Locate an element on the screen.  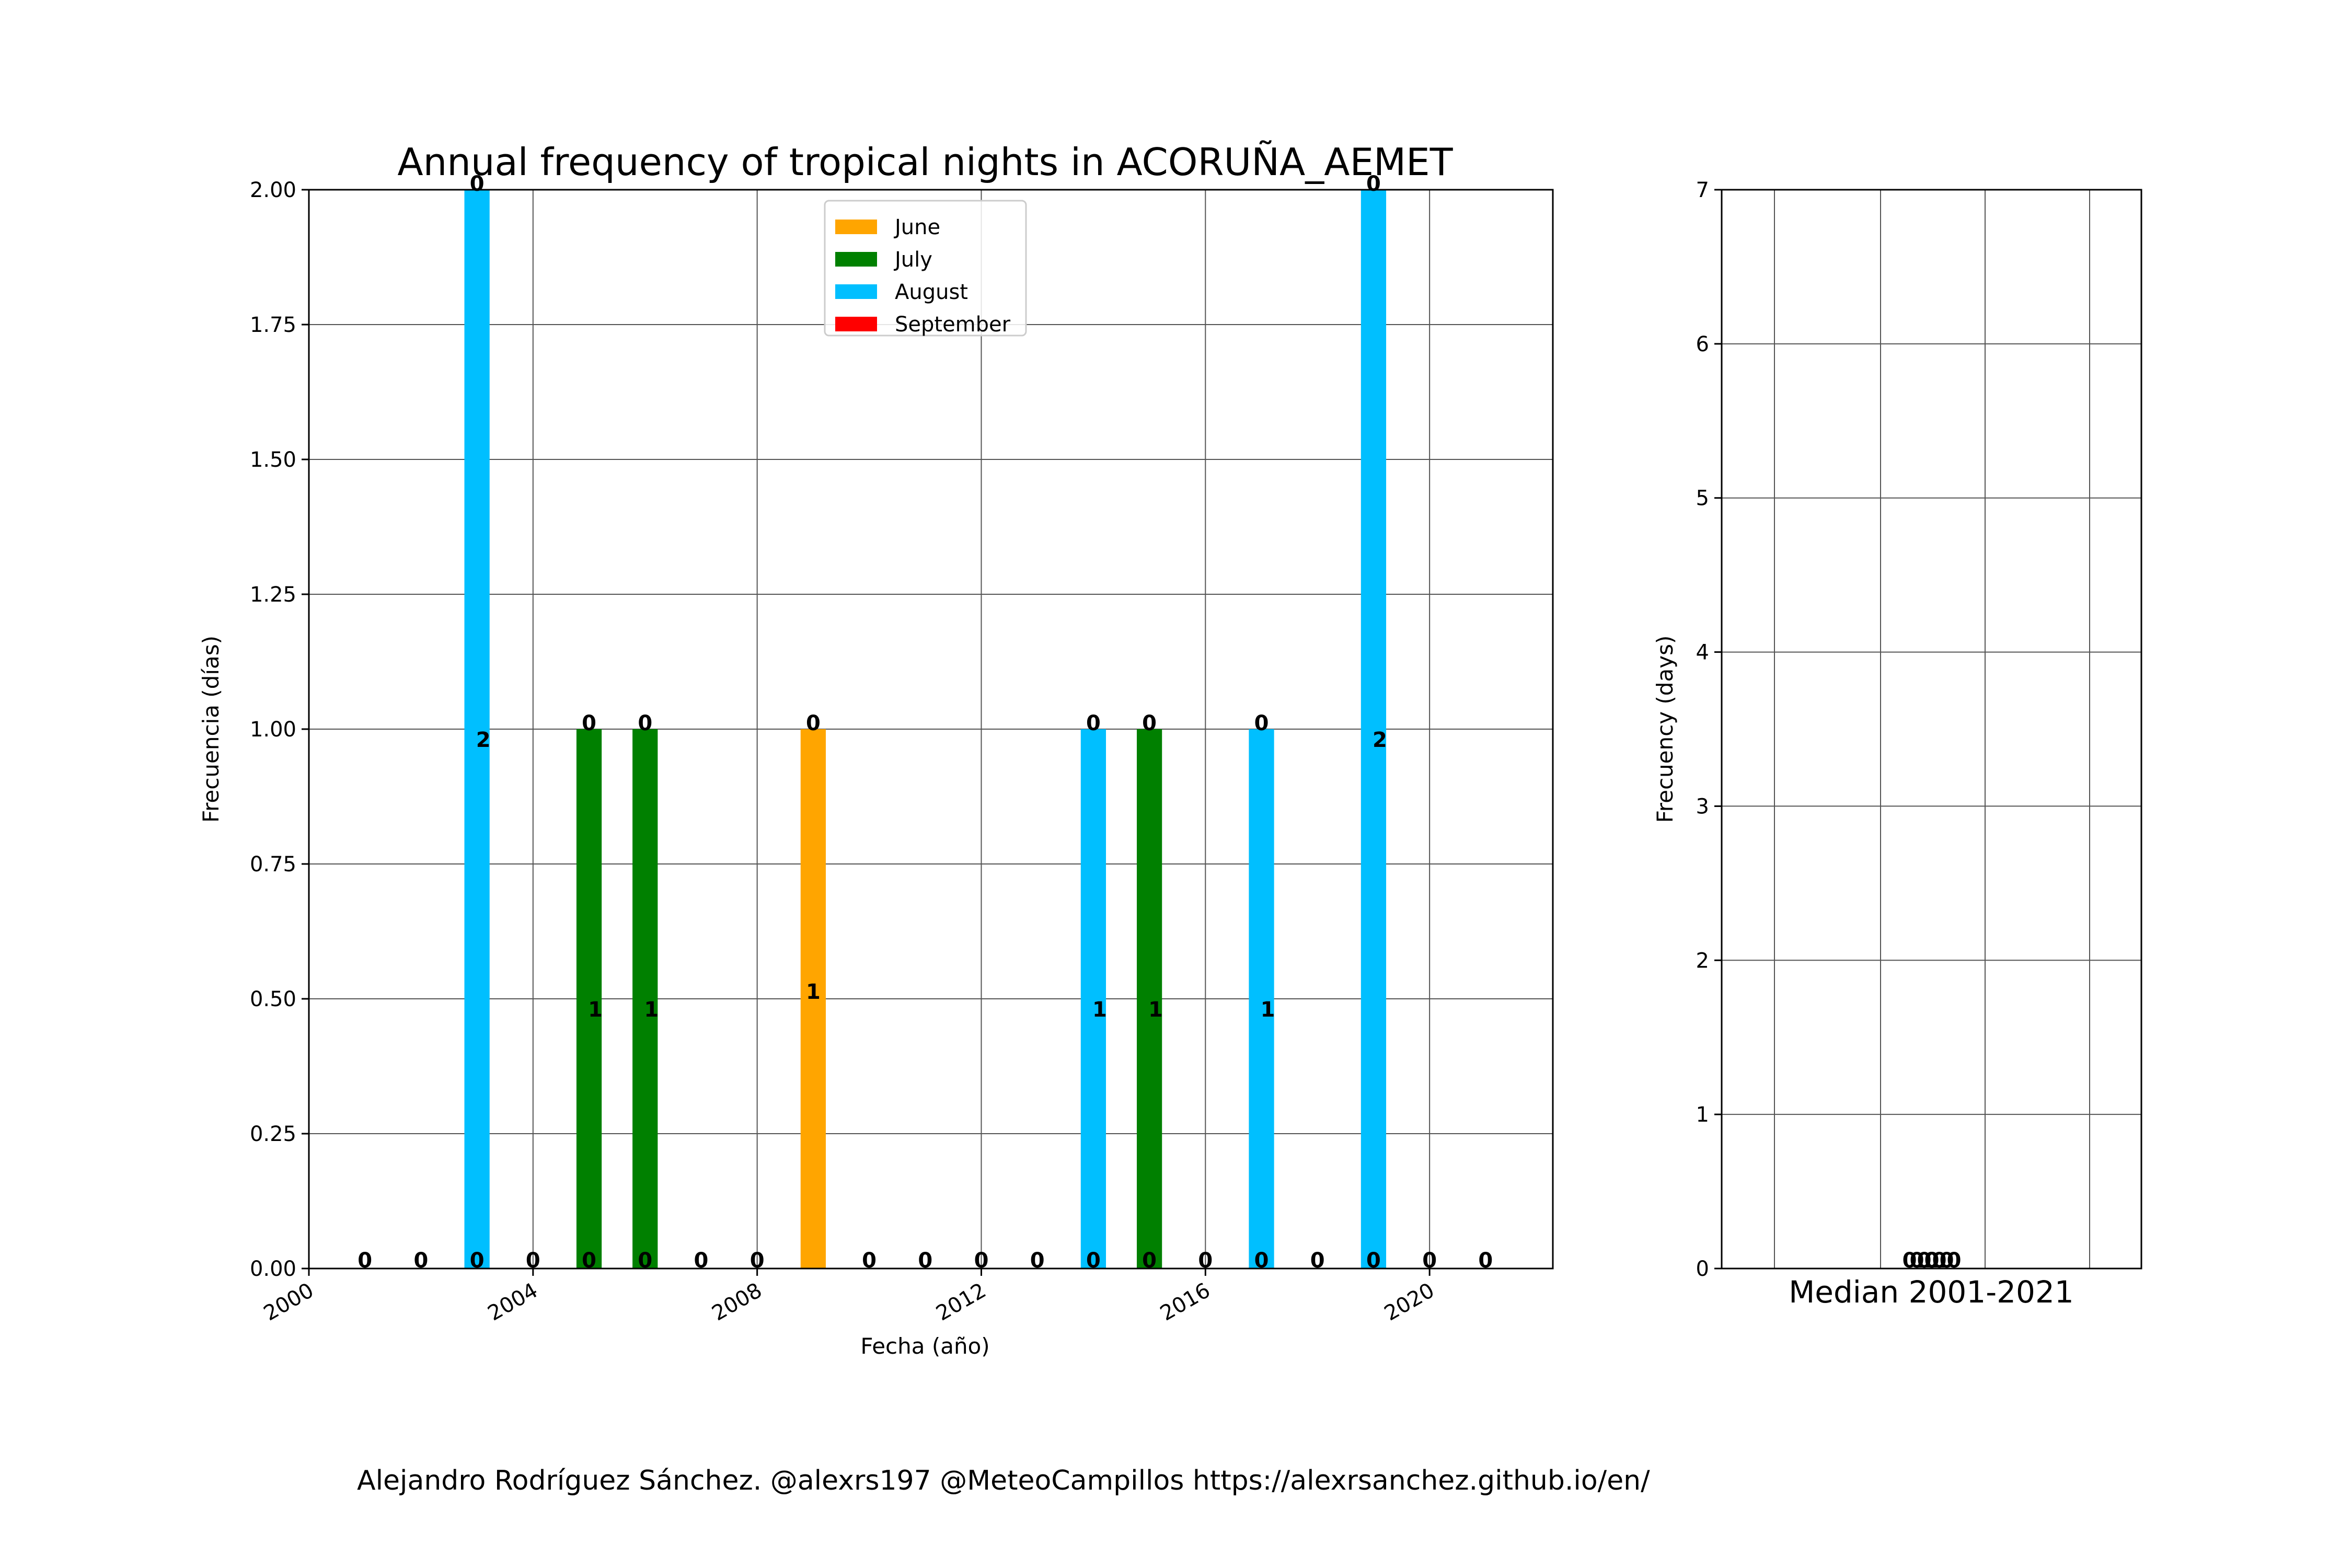
bar-august-2003 is located at coordinates (477, 729).